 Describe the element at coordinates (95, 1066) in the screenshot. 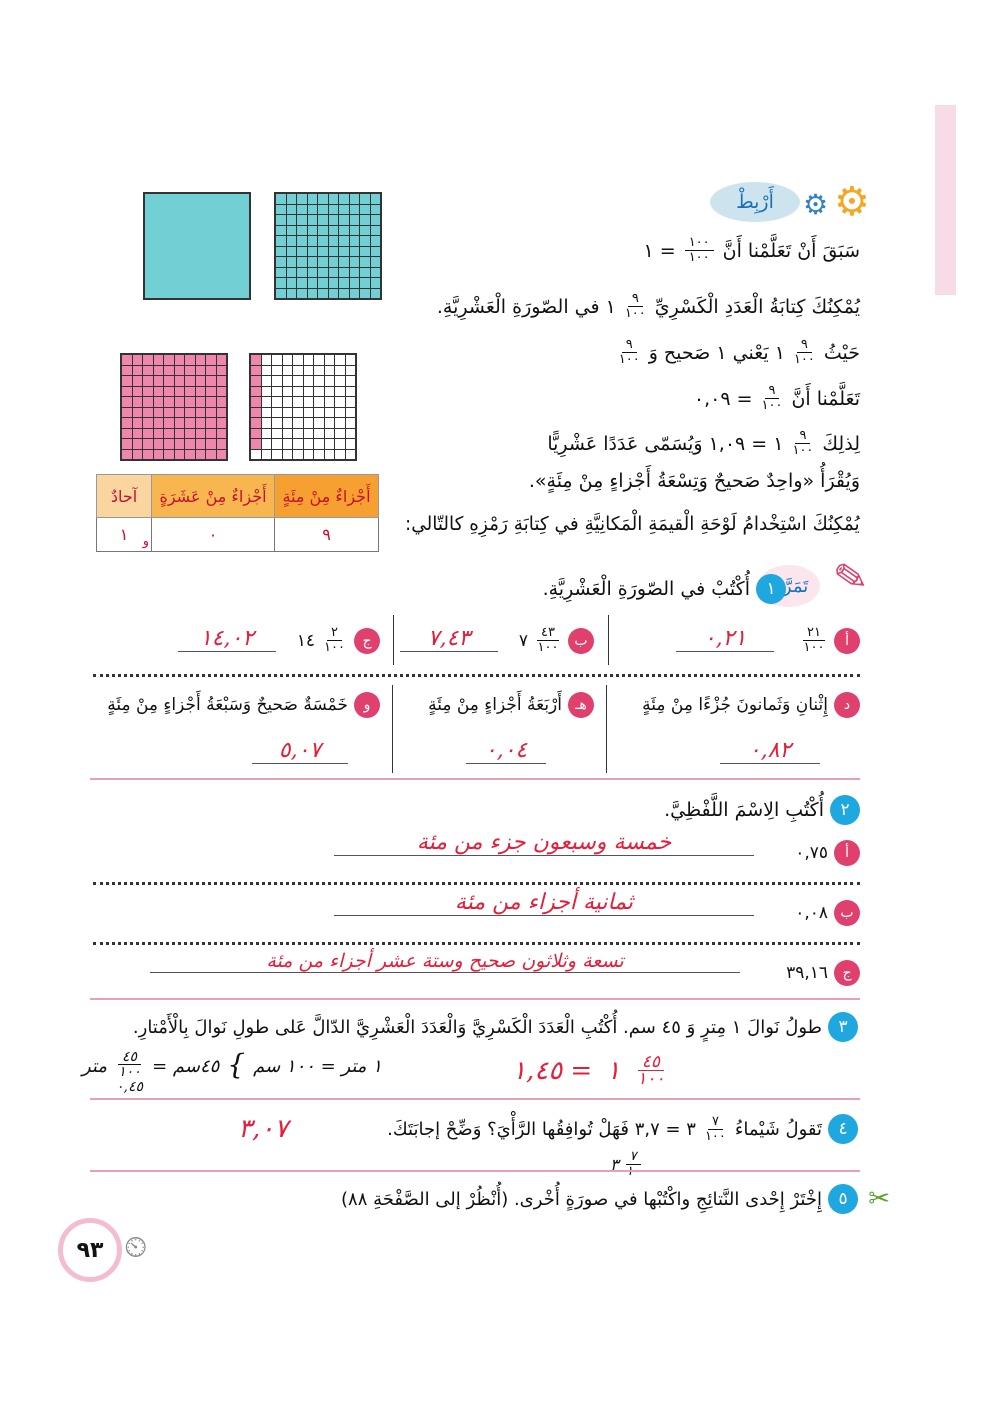

I see `work-unit: متر` at that location.